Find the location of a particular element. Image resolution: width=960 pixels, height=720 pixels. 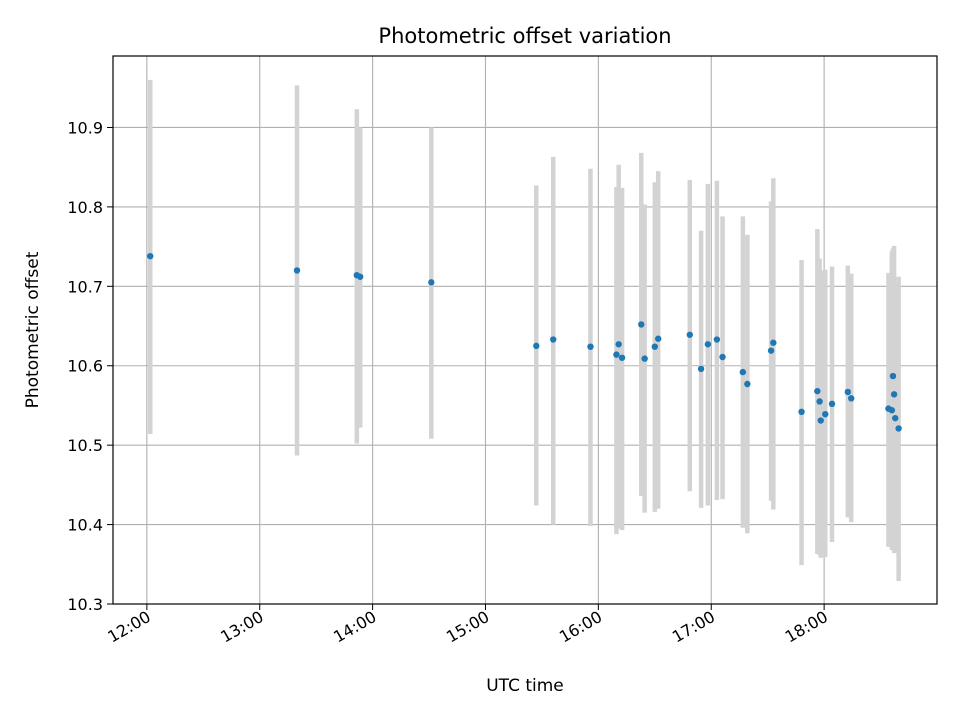

y-tick-label: 10.8 is located at coordinates (85, 207).